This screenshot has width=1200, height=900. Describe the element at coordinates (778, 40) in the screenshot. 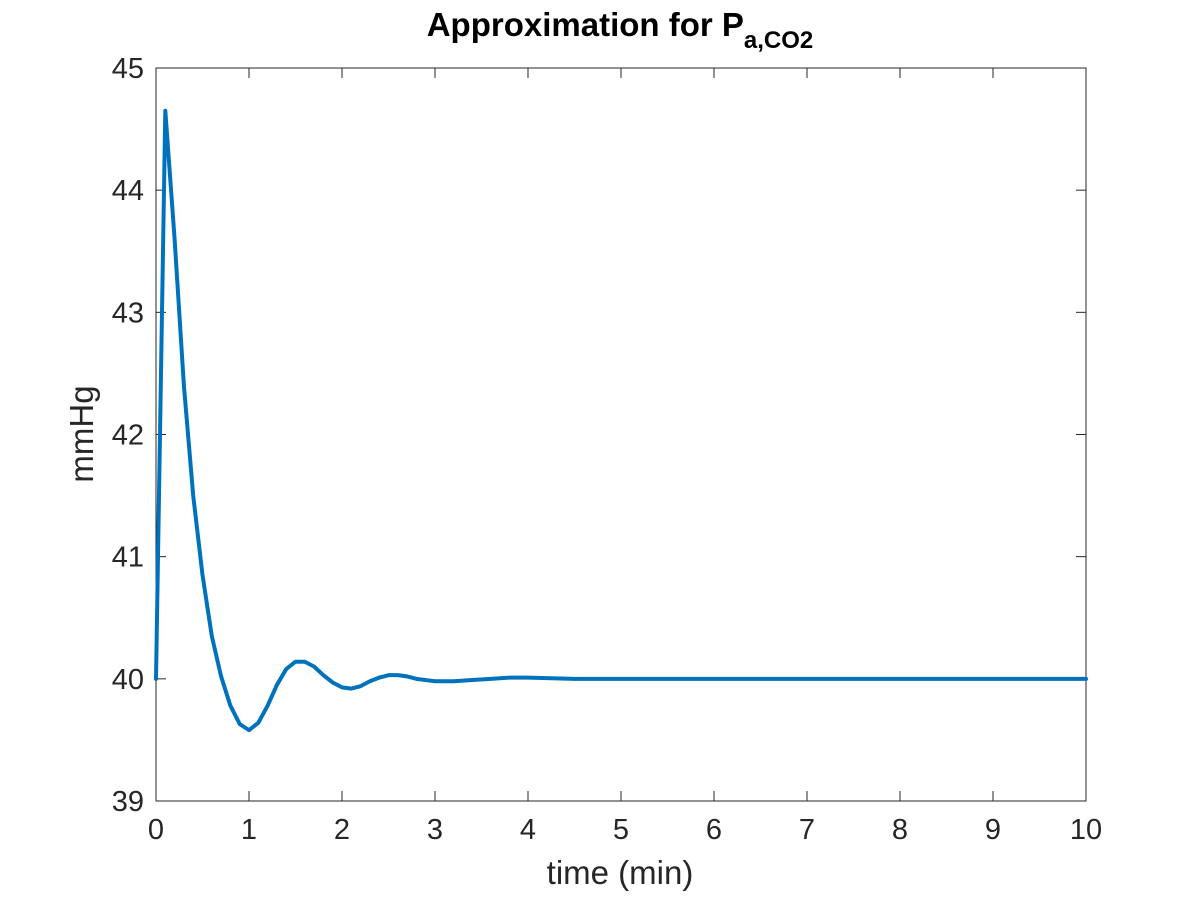

I see `chart-title-subscript: a,CO2` at that location.